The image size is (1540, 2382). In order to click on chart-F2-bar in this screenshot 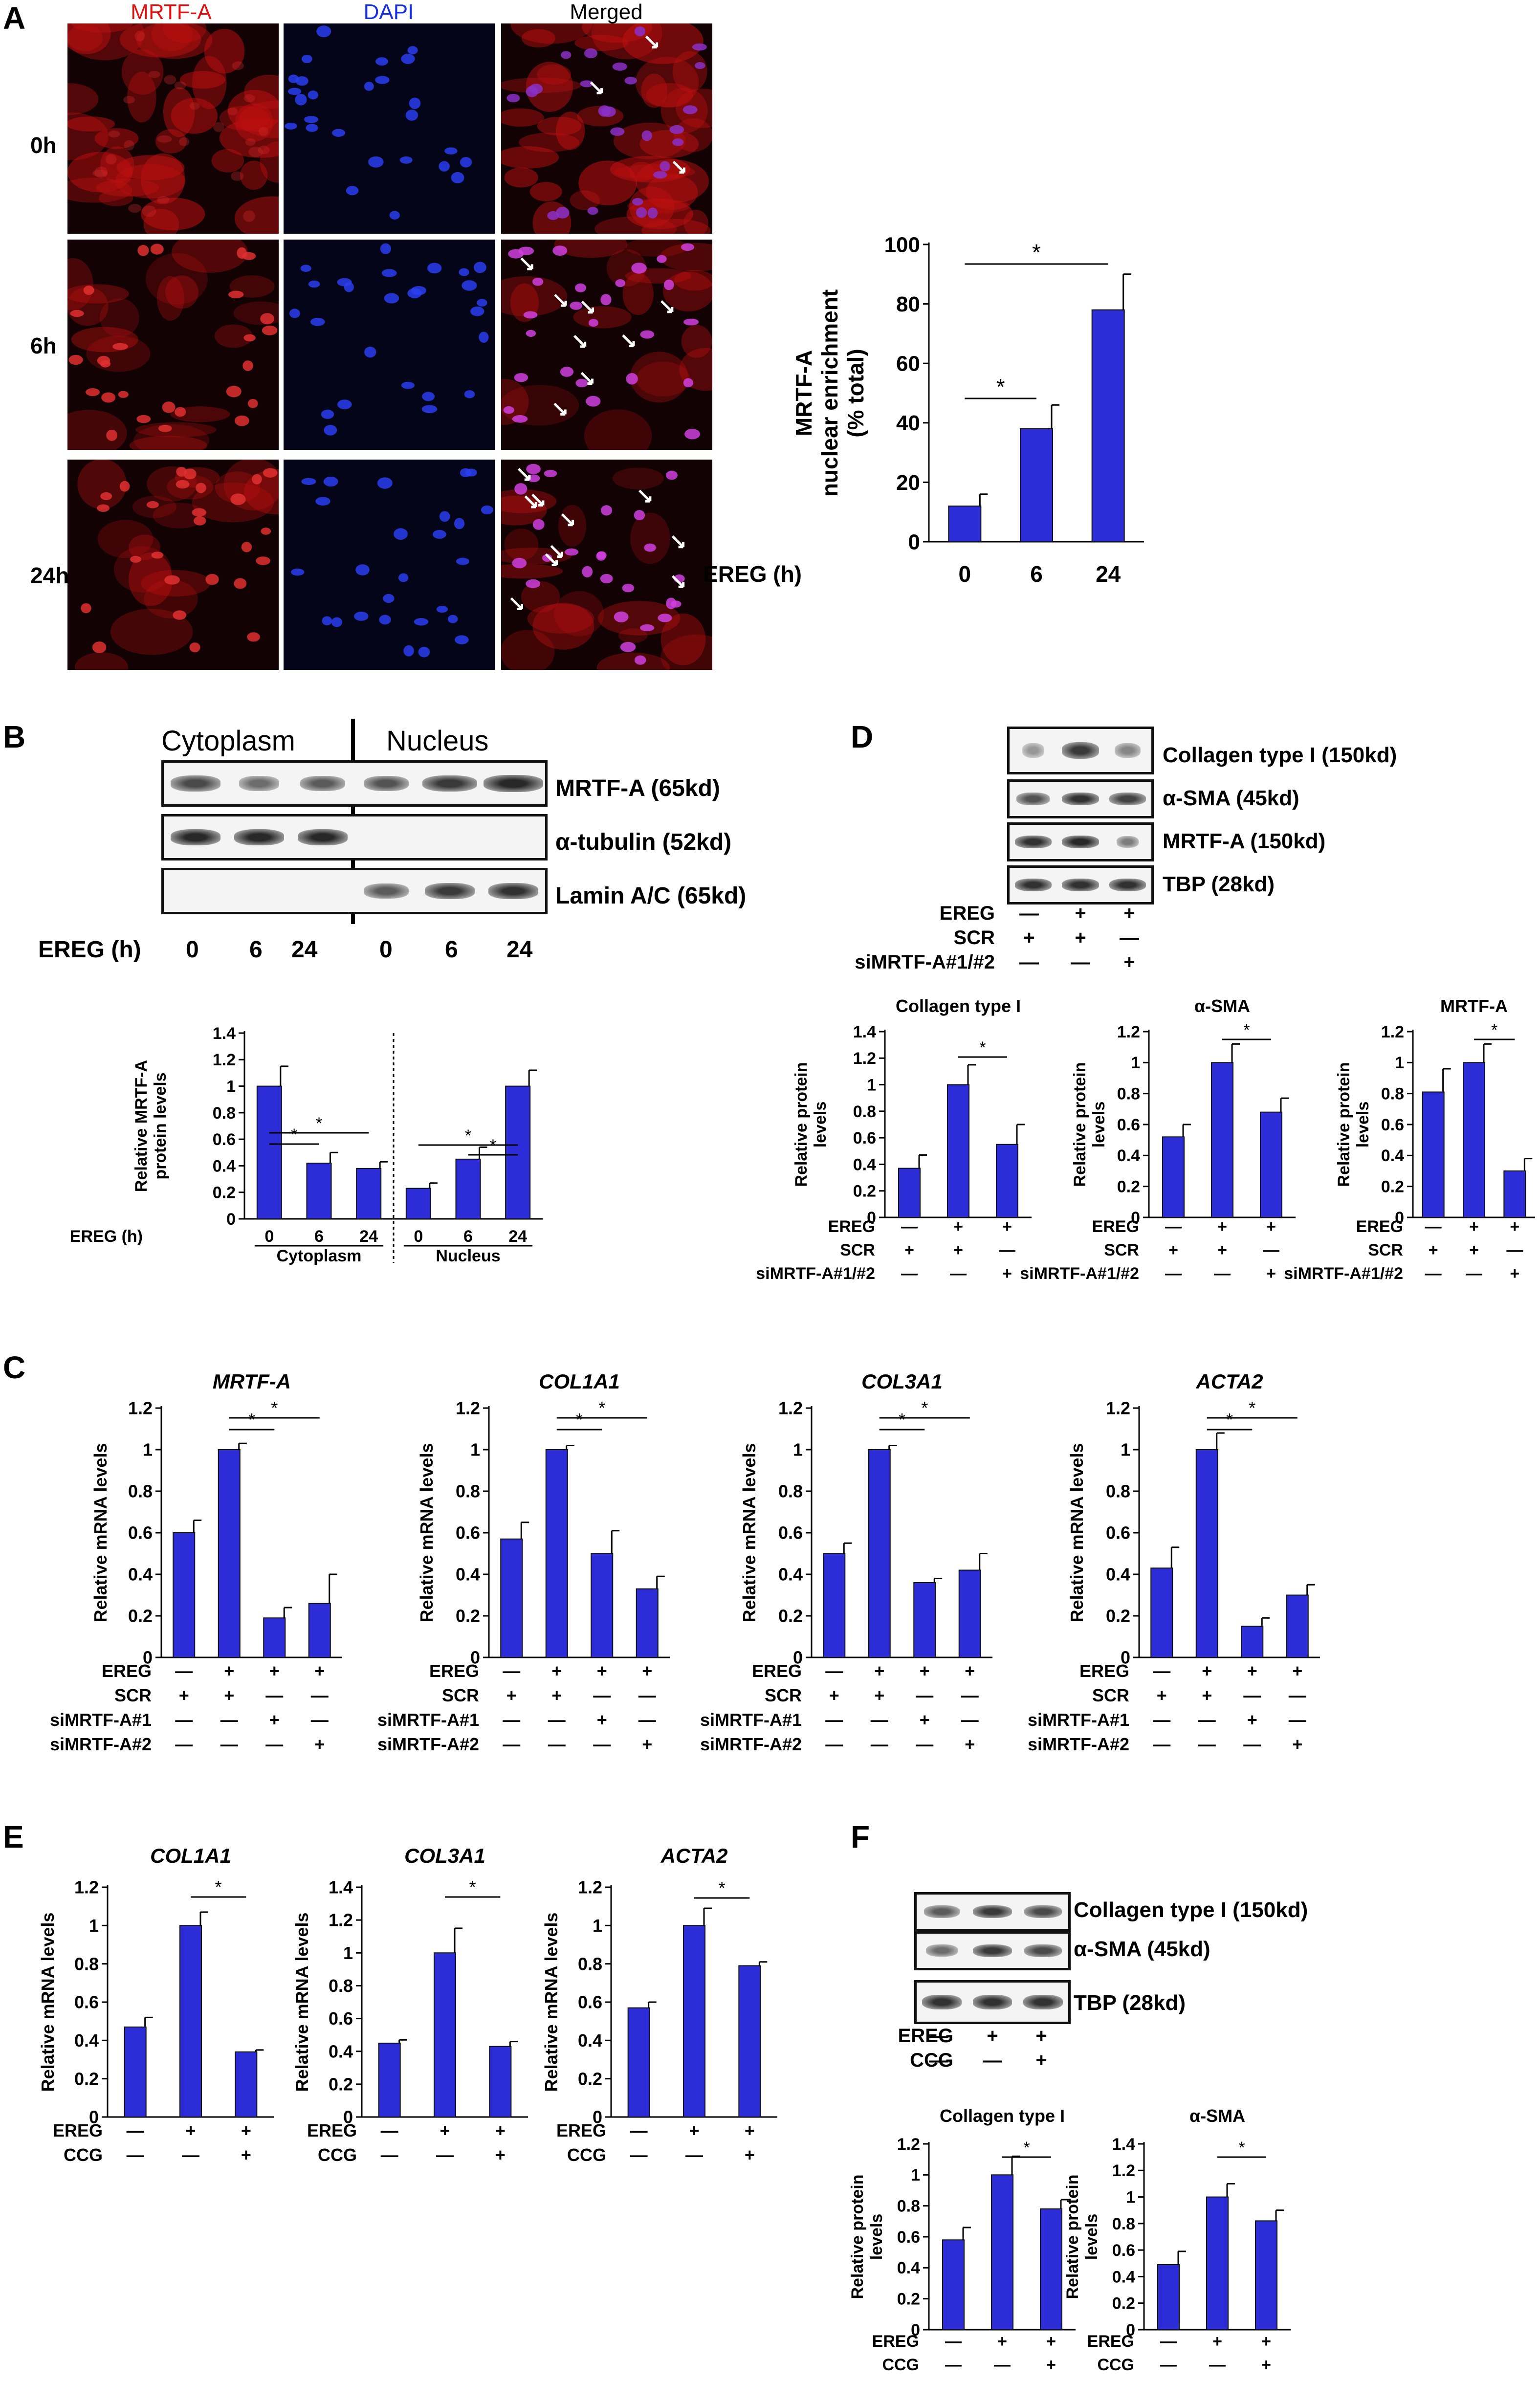, I will do `click(1217, 2263)`.